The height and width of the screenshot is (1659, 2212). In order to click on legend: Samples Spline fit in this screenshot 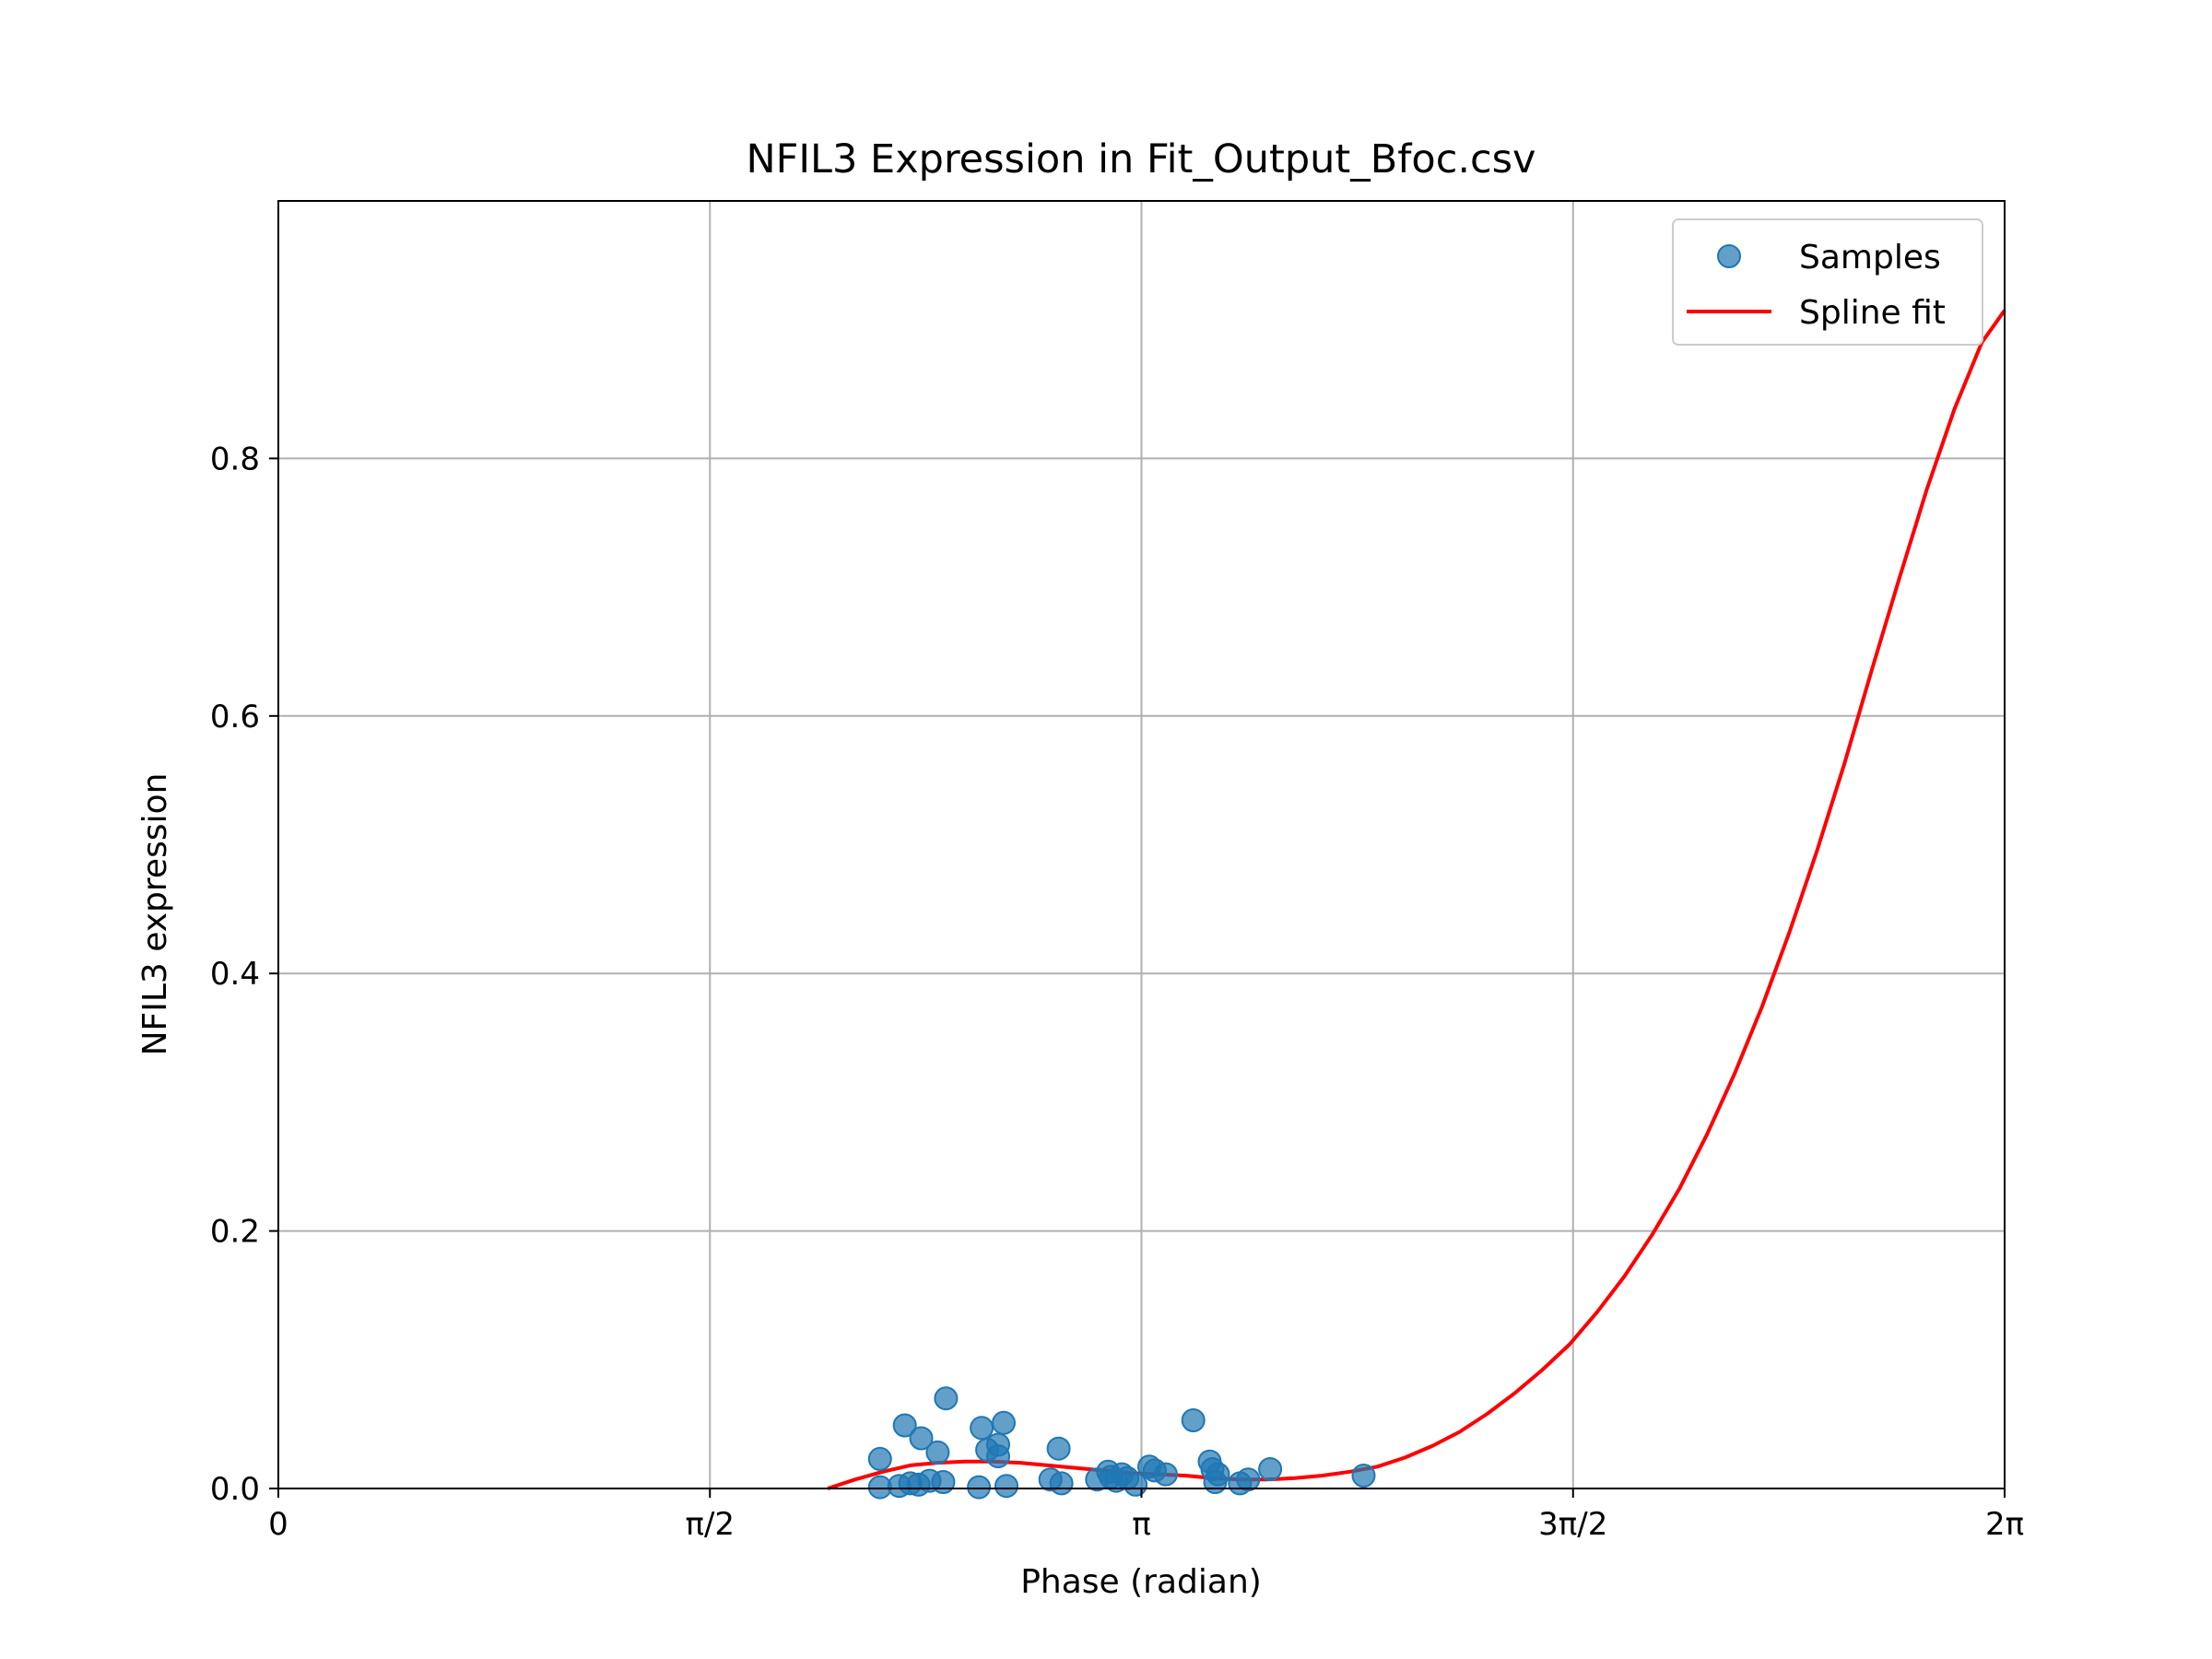, I will do `click(1827, 282)`.